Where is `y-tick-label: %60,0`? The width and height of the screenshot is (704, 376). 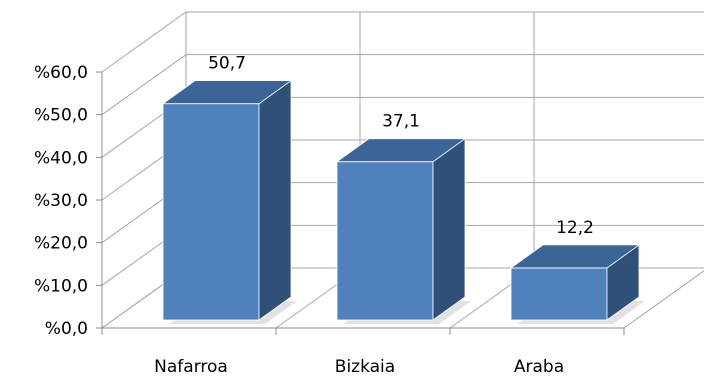 y-tick-label: %60,0 is located at coordinates (61, 73).